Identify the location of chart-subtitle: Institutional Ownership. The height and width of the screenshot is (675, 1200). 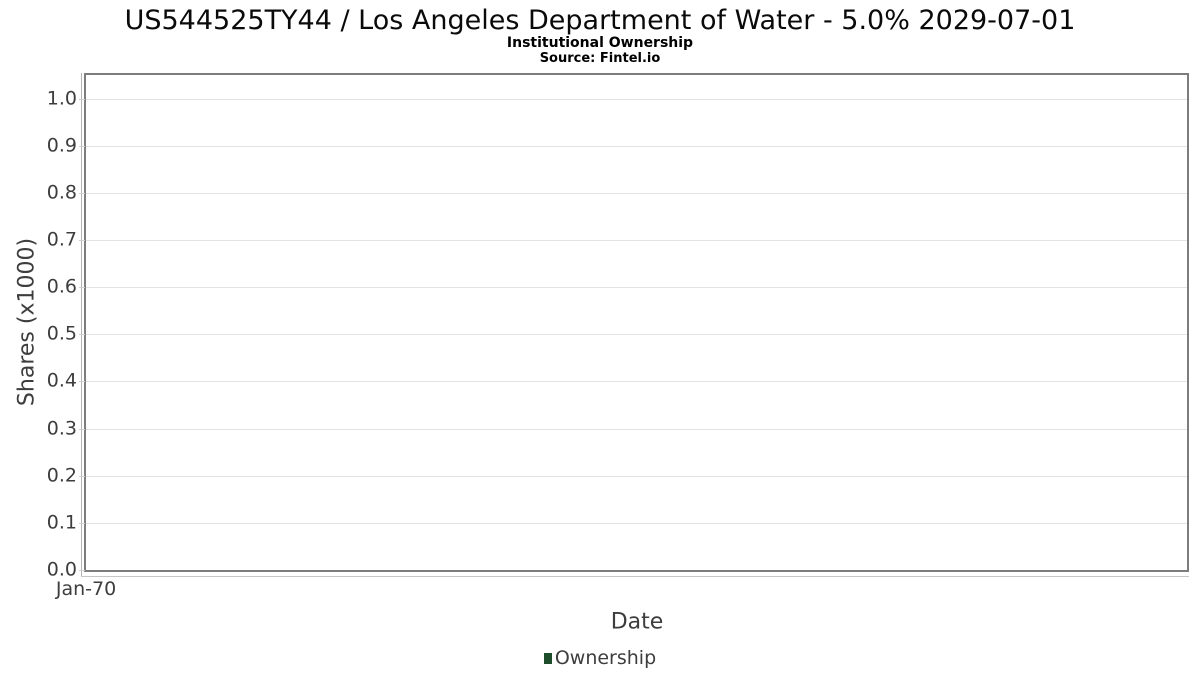
(600, 43).